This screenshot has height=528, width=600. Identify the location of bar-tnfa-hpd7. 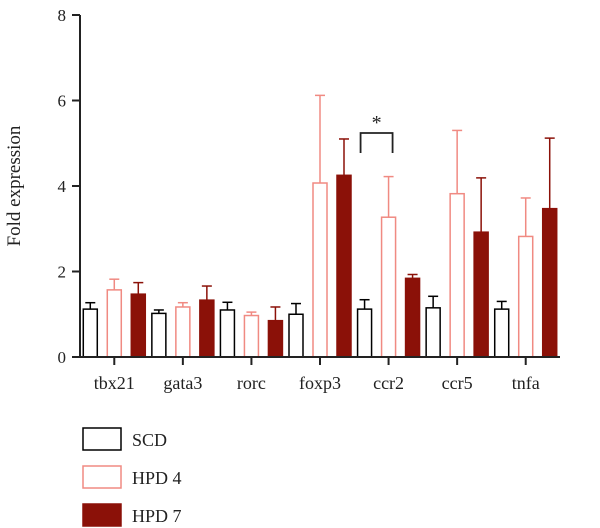
(549, 282).